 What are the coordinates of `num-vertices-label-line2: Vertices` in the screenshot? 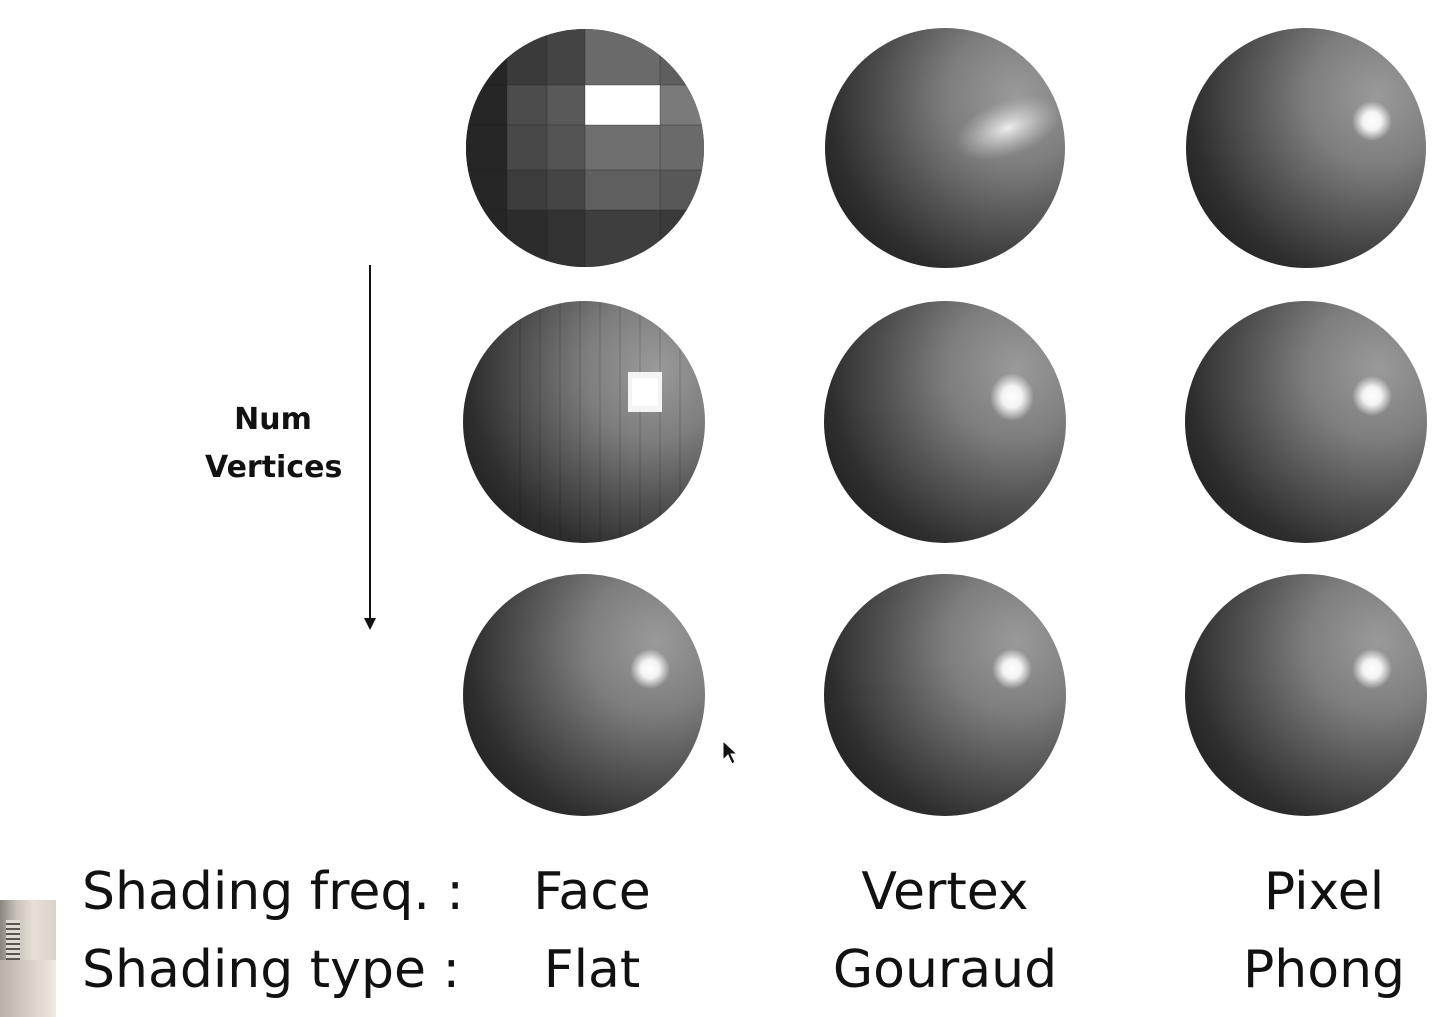 It's located at (274, 467).